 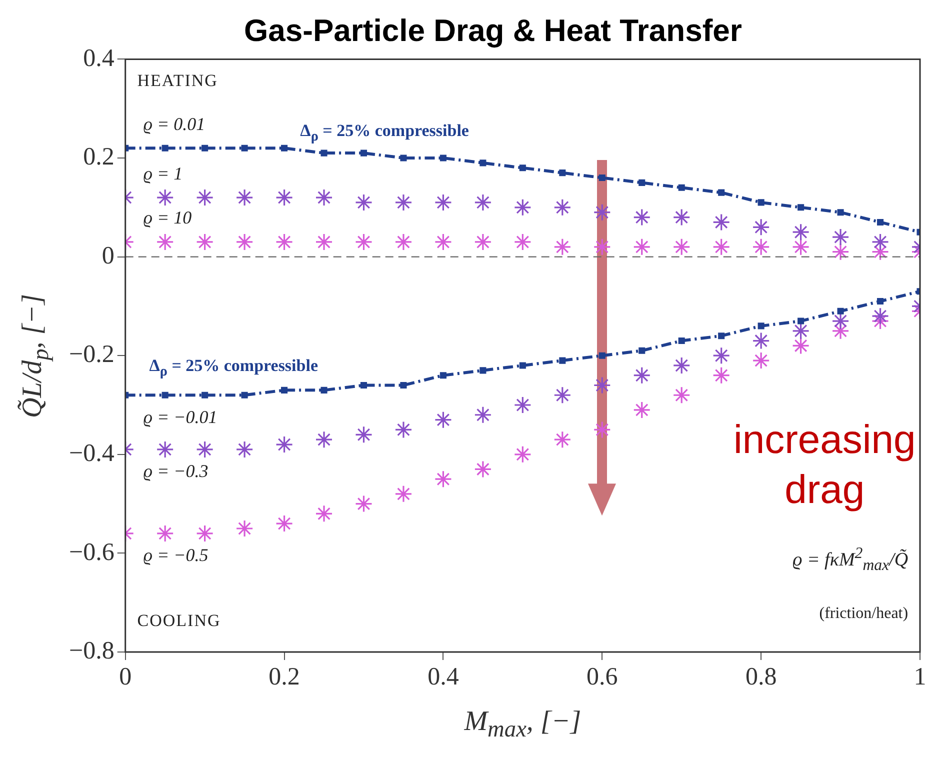 I want to click on annotation: ϱ = fκM$^{2}$$_{max}$/Q̃, so click(x=850, y=560).